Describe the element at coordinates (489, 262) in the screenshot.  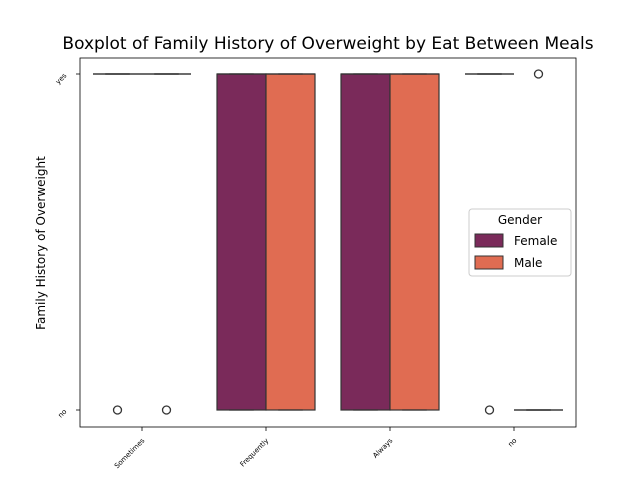
I see `legend-swatch-male` at that location.